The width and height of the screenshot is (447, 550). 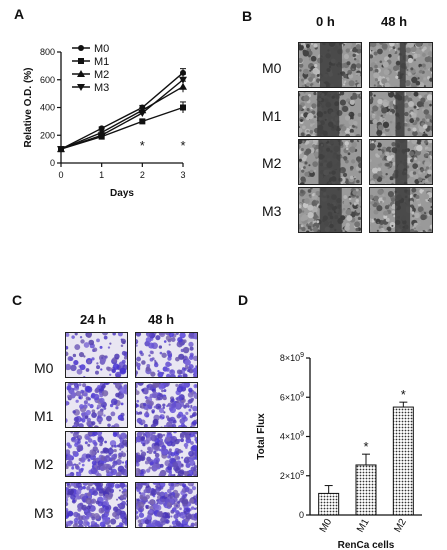 I want to click on y-tick-label: 0, so click(x=301, y=515).